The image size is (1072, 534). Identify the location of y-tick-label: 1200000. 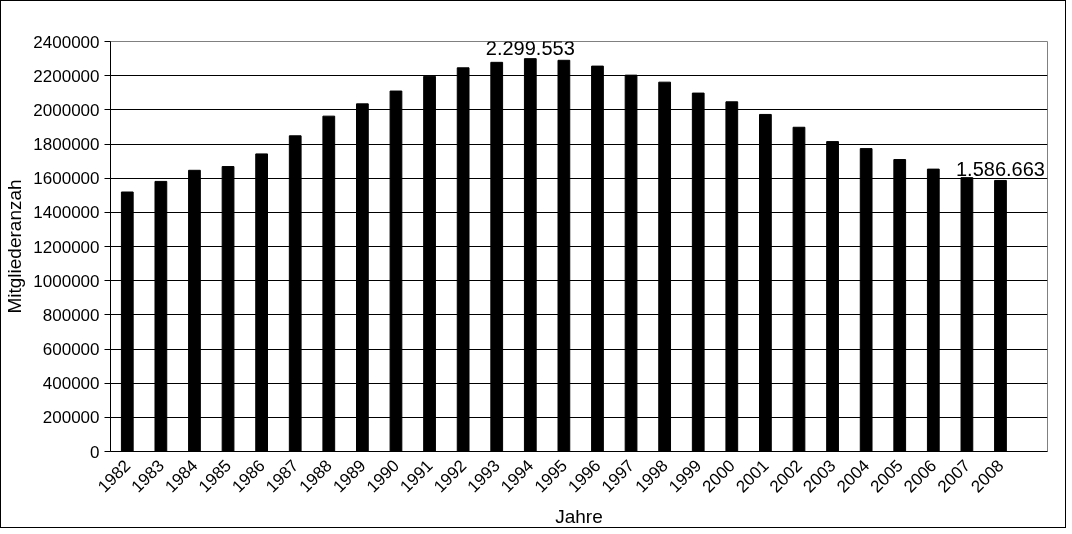
(66, 247).